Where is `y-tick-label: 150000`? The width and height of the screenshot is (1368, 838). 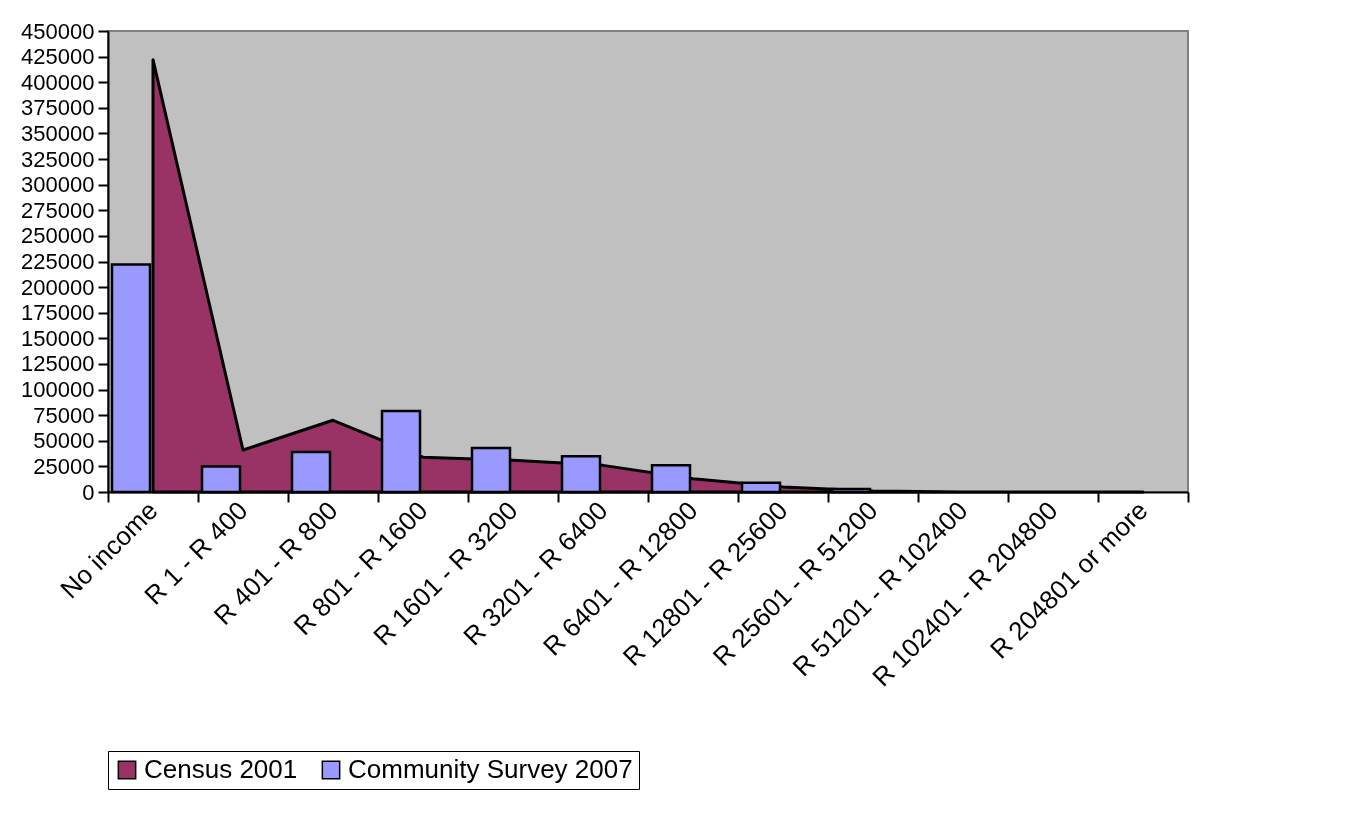
y-tick-label: 150000 is located at coordinates (58, 338).